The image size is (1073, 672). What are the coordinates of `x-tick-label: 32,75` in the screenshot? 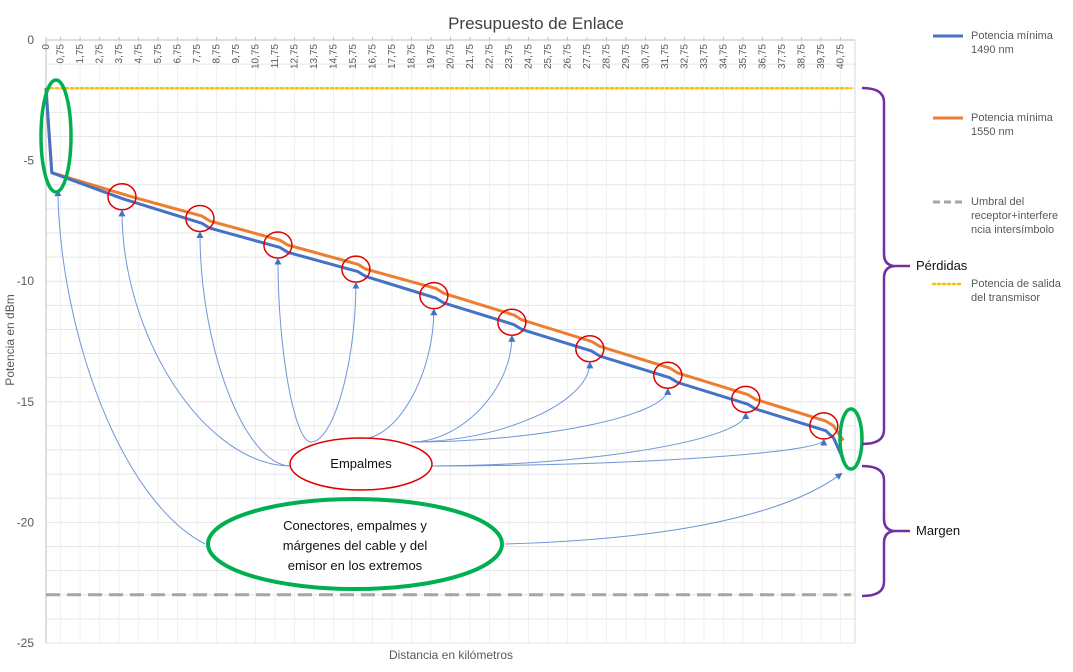 It's located at (684, 56).